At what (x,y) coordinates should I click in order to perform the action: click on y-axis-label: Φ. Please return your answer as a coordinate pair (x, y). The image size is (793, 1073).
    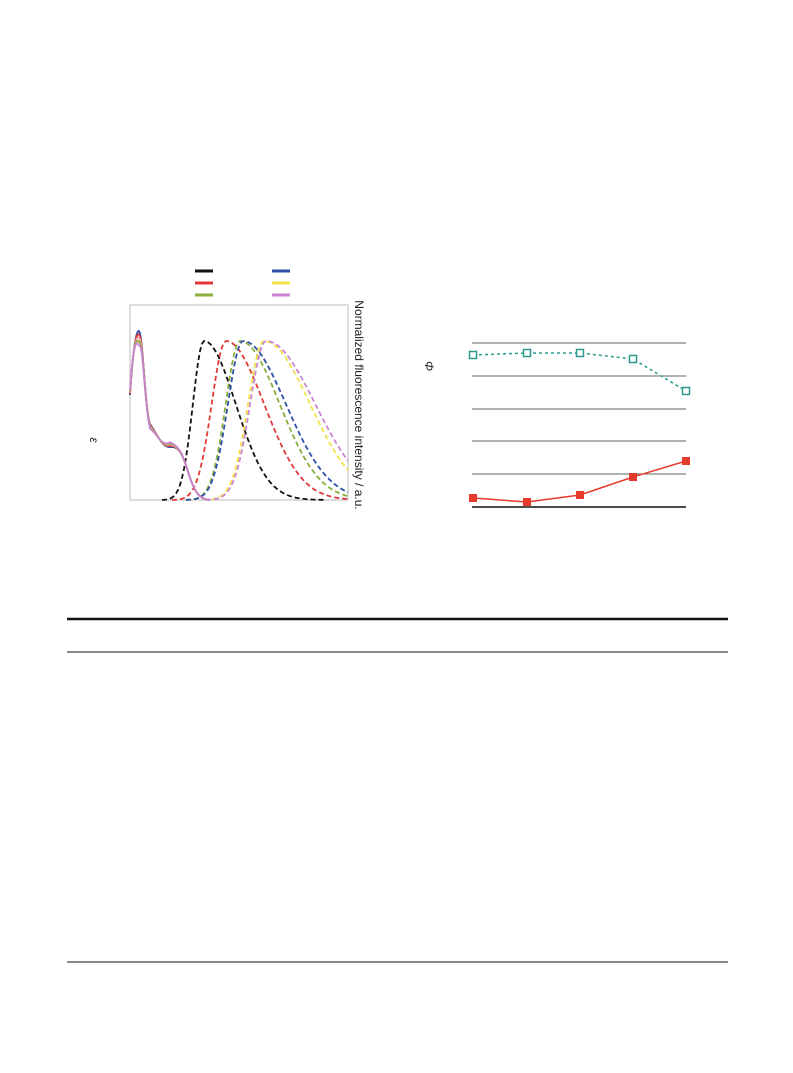
    Looking at the image, I should click on (429, 366).